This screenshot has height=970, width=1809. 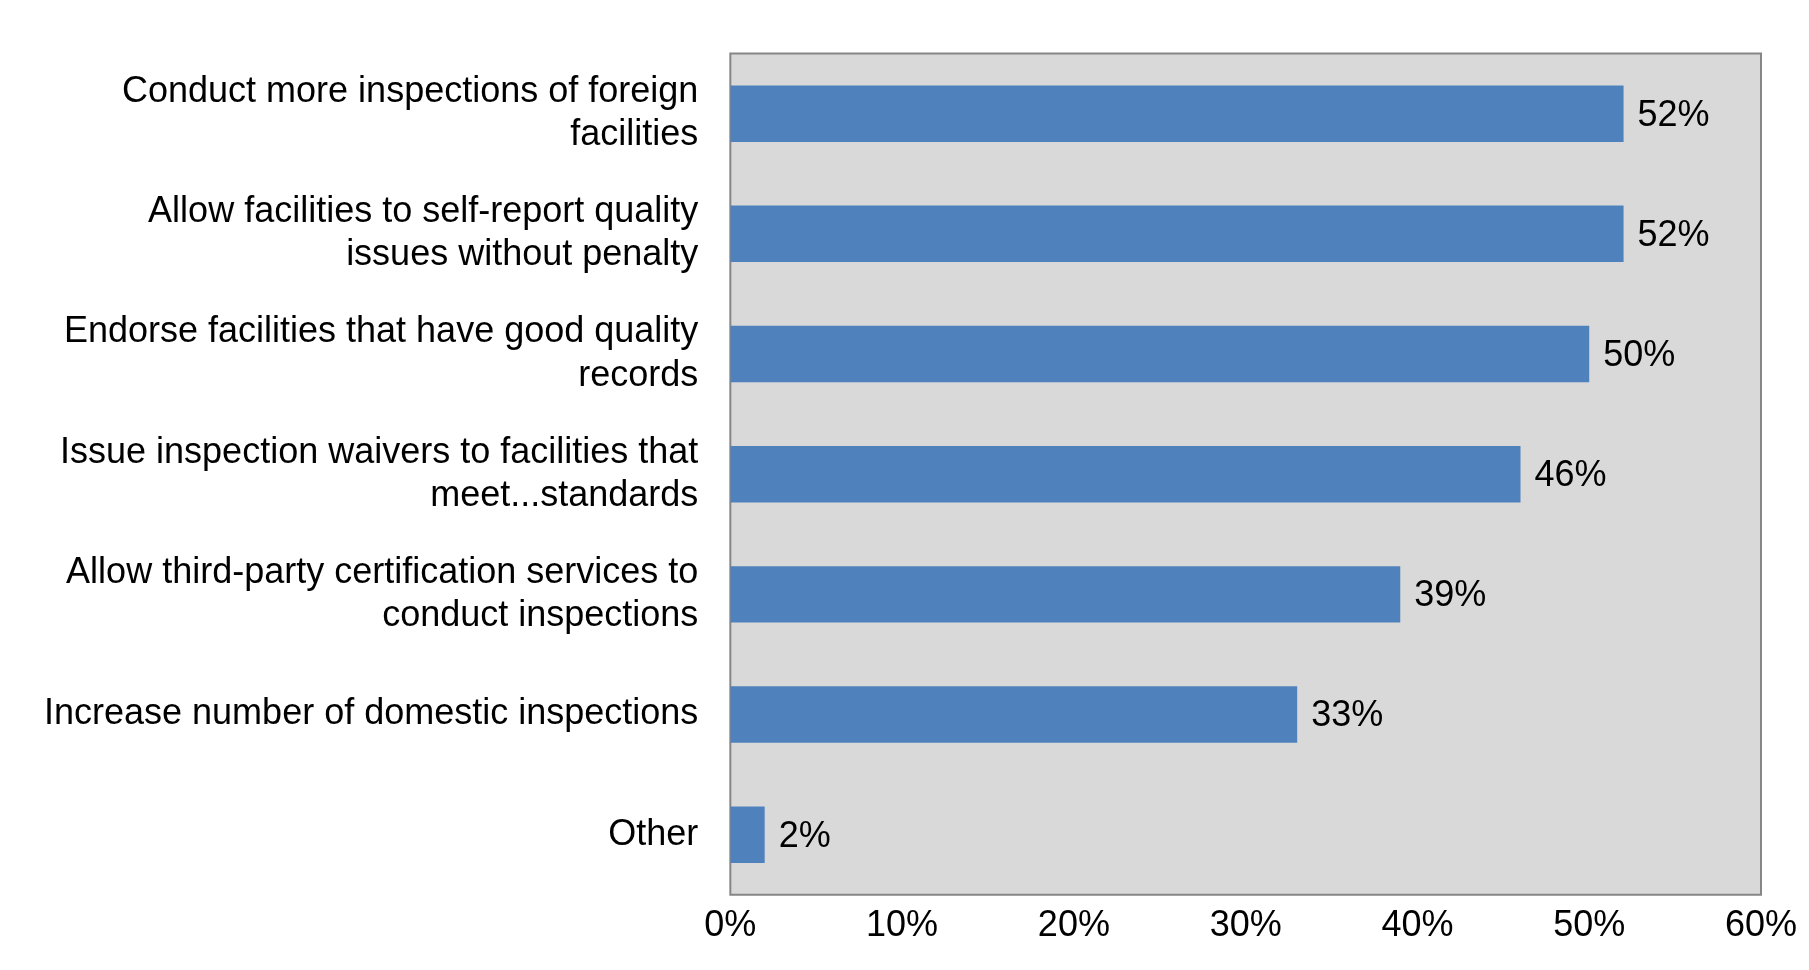 I want to click on y-tick-label: Allow third-party certification services to conduct inspections, so click(x=382, y=591).